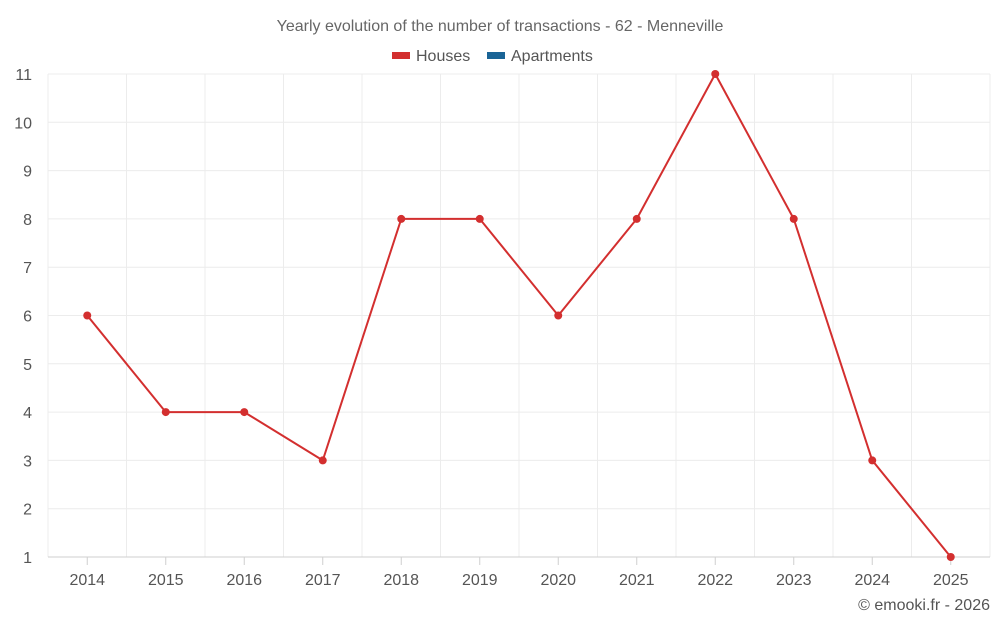  I want to click on y-tick-label: 8, so click(27, 220).